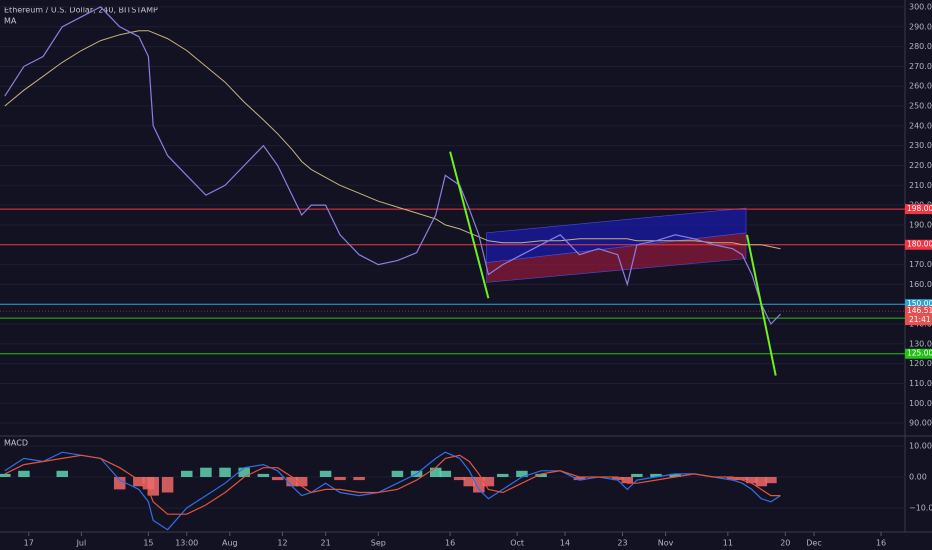 This screenshot has height=550, width=932. I want to click on level-label: 125.00, so click(919, 353).